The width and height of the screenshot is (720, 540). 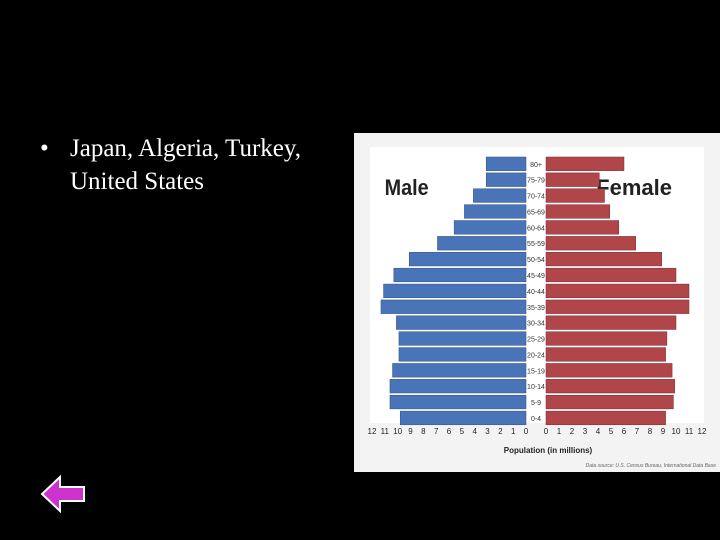 I want to click on age-group-label: 5-9, so click(x=536, y=403).